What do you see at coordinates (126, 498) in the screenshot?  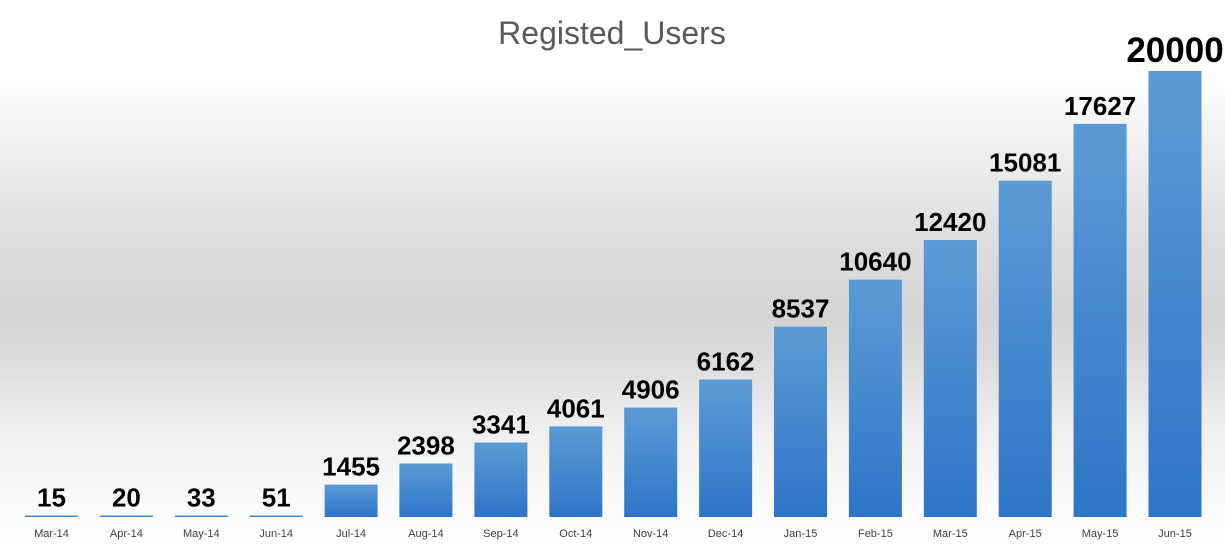 I see `data-label-apr-14: 20` at bounding box center [126, 498].